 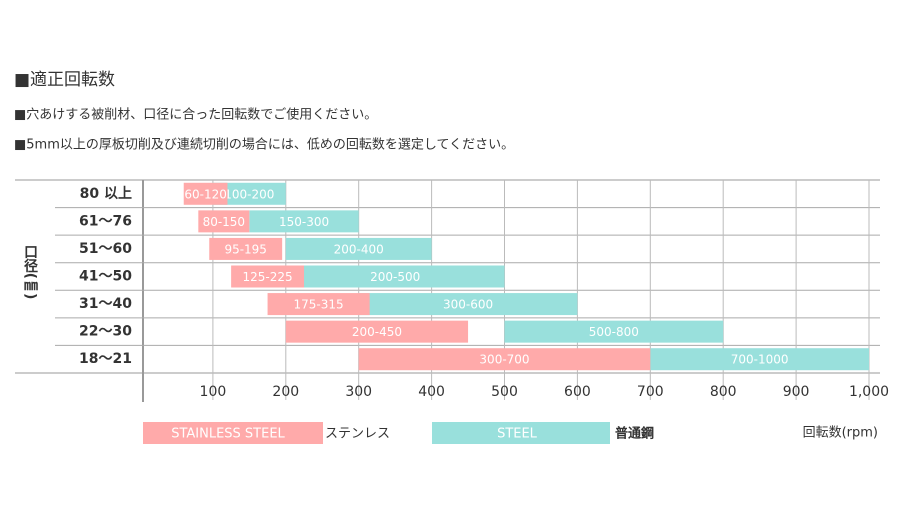 I want to click on y-tick-label: 80 以上, so click(x=106, y=194).